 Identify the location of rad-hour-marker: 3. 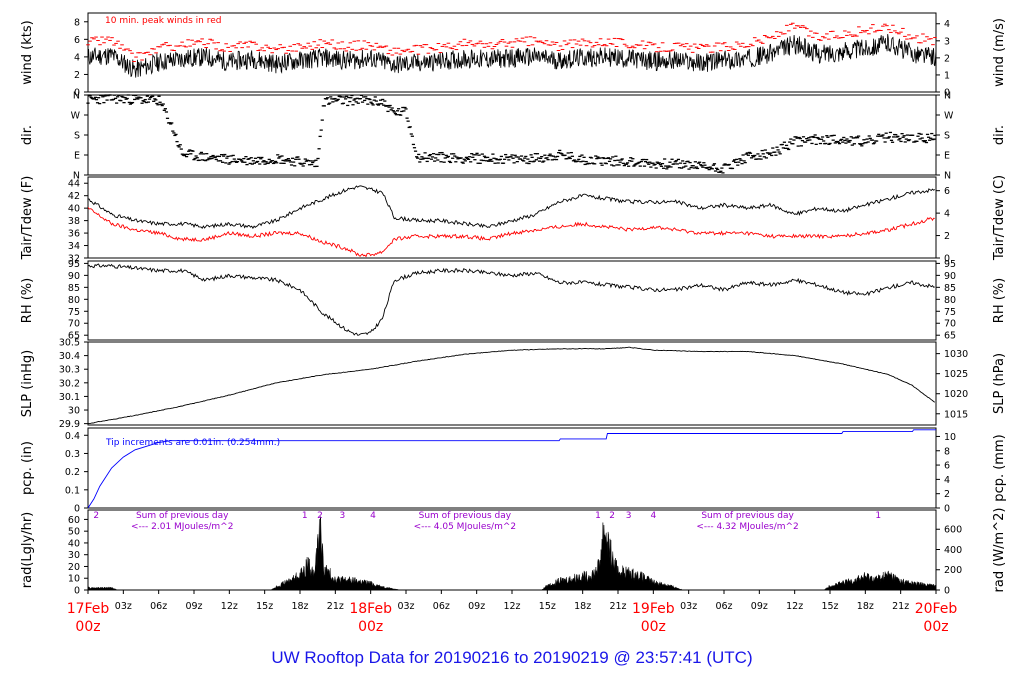
(343, 516).